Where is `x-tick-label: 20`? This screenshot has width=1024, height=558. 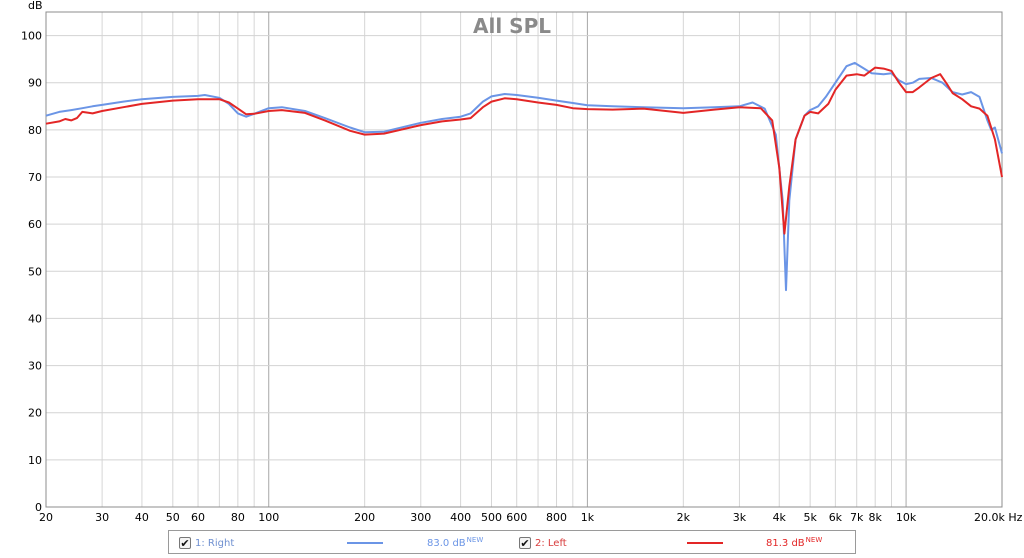
x-tick-label: 20 is located at coordinates (46, 517).